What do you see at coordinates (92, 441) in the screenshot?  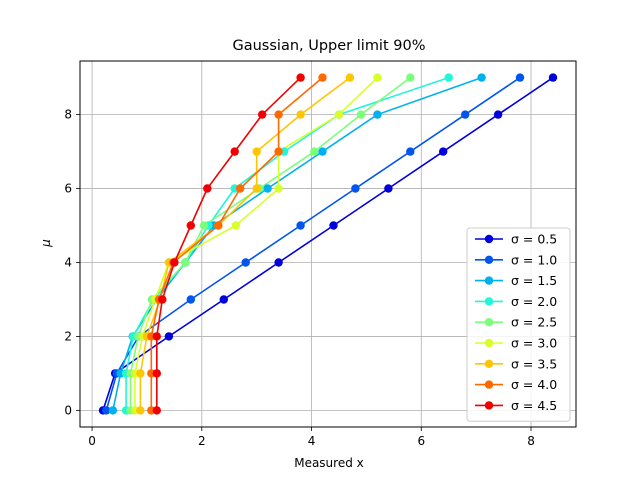 I see `x-tick-label: 0` at bounding box center [92, 441].